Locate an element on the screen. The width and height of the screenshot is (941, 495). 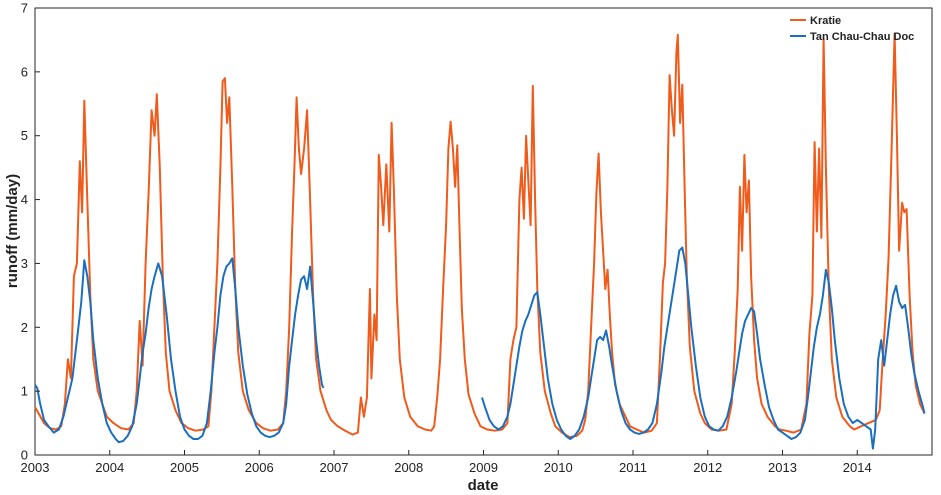
y-tick-label: 1 is located at coordinates (24, 391).